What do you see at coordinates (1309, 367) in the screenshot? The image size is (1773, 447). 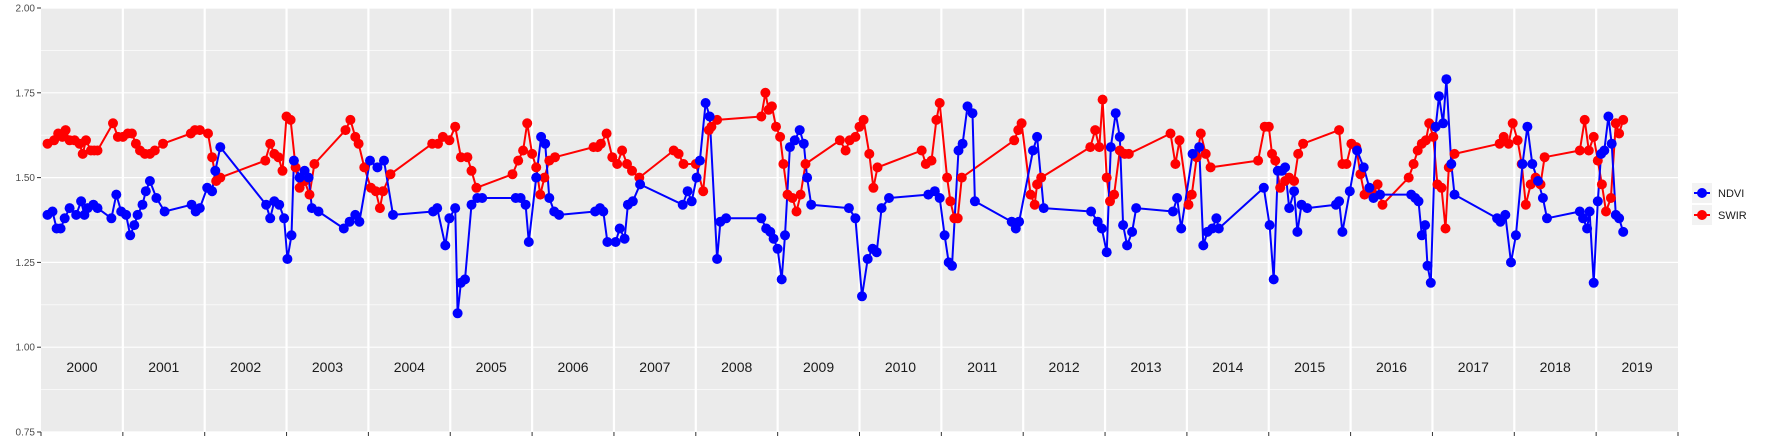 I see `year-label: 2015` at bounding box center [1309, 367].